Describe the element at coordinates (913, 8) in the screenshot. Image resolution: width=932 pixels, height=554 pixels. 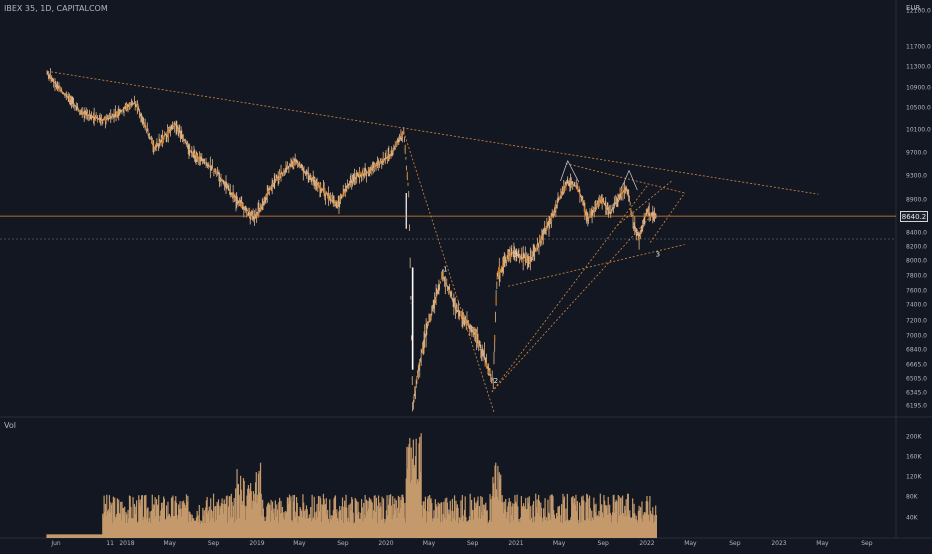
I see `currency-label: EUR` at that location.